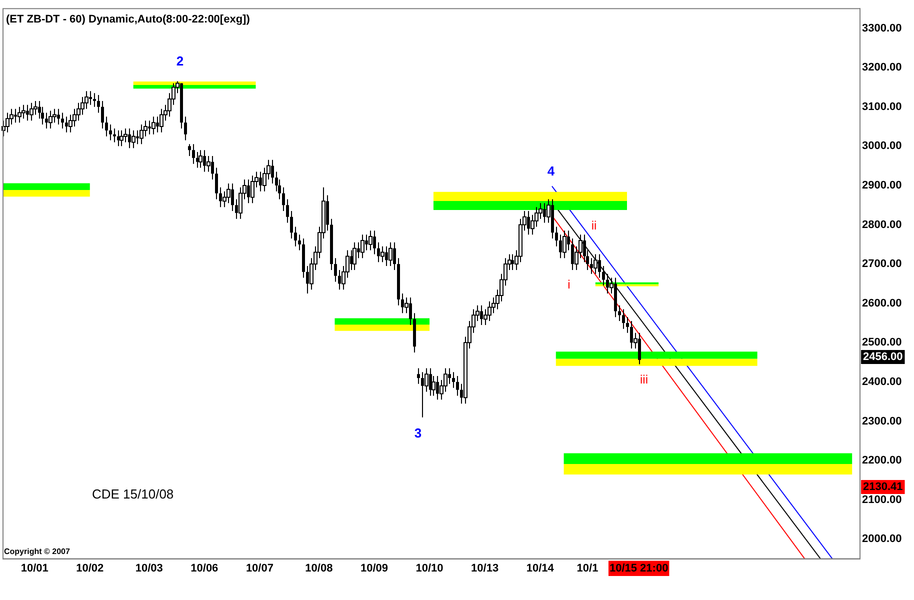 This screenshot has height=600, width=914. Describe the element at coordinates (485, 568) in the screenshot. I see `x-tick-label: 10/13` at that location.